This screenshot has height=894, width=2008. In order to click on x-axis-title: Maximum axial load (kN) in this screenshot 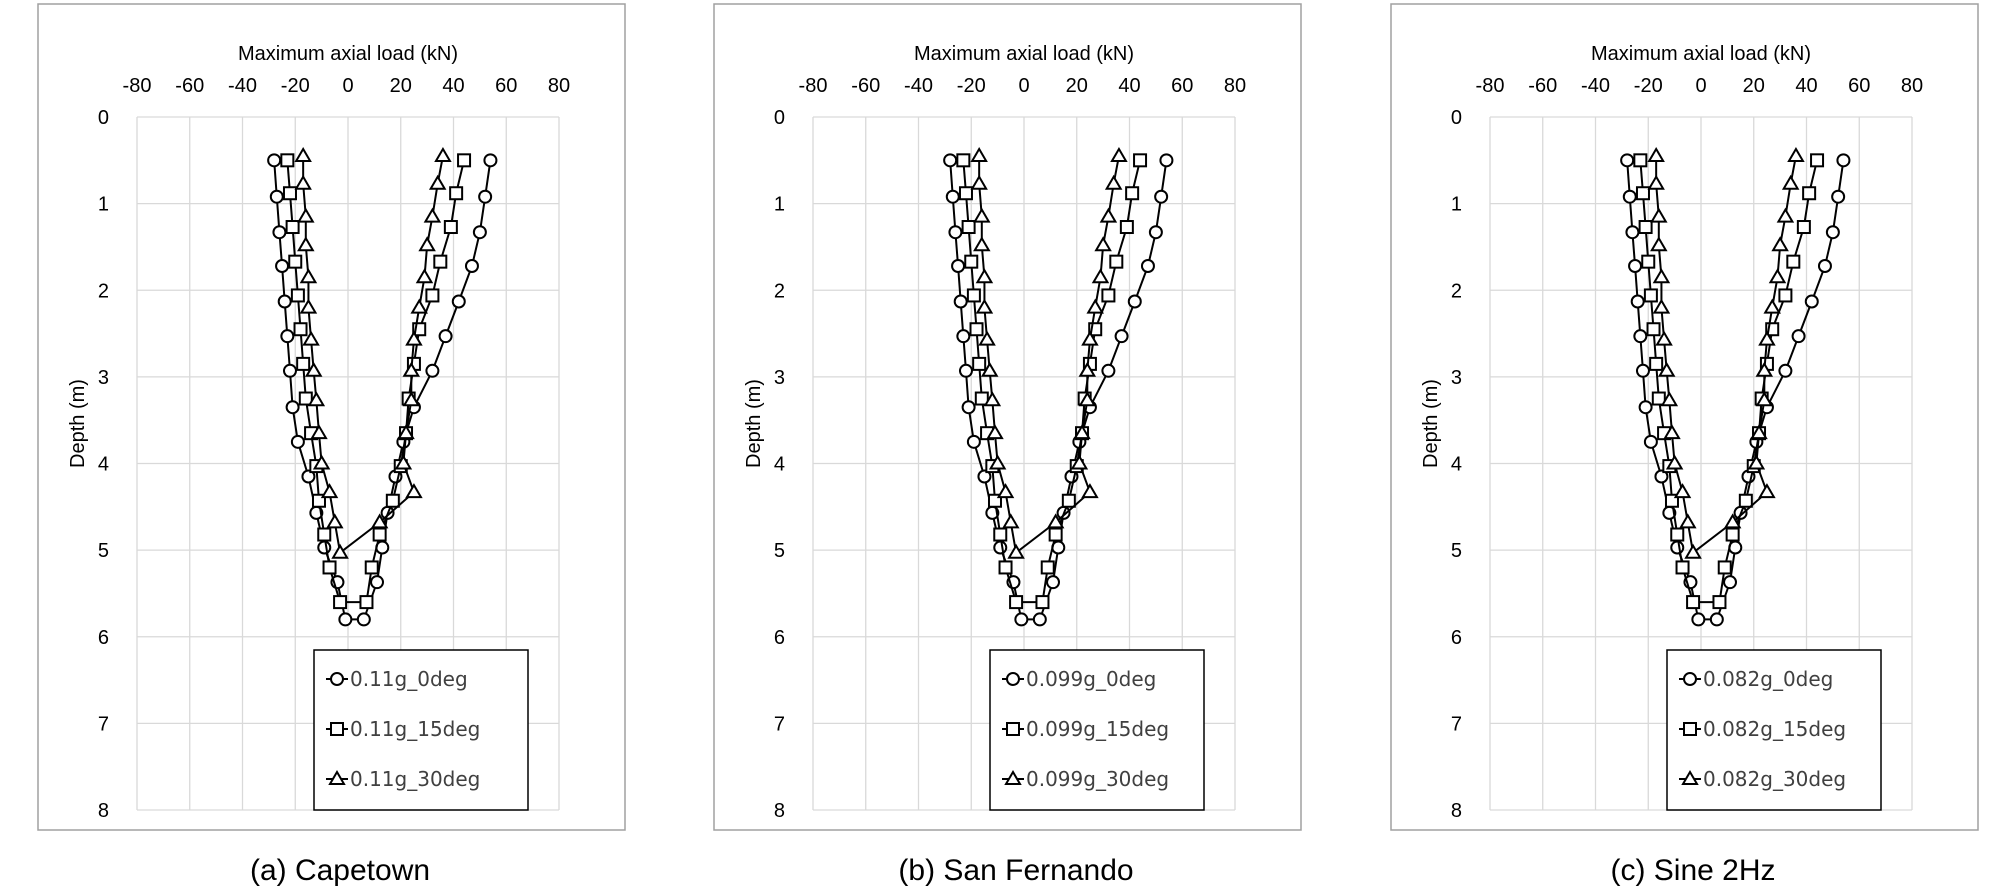, I will do `click(348, 54)`.